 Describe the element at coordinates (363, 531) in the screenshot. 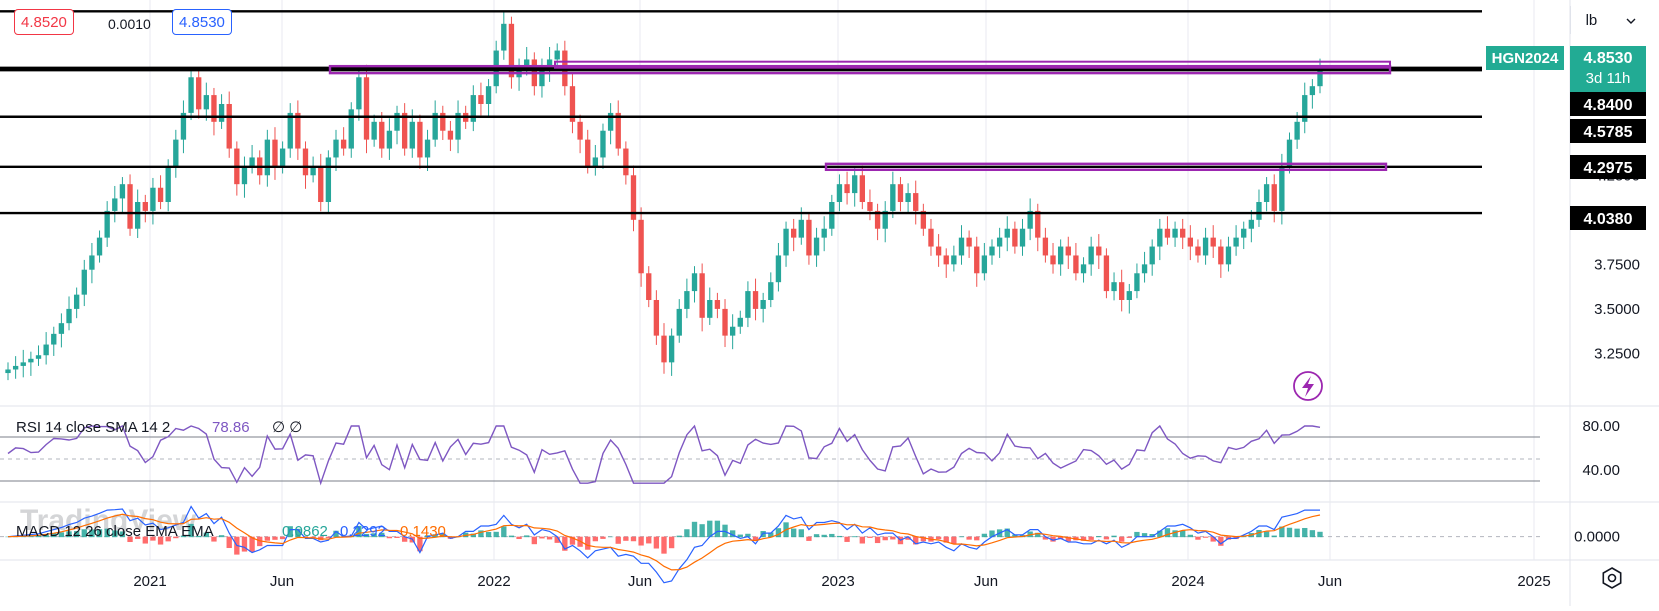

I see `macd-value: 0.2292` at that location.